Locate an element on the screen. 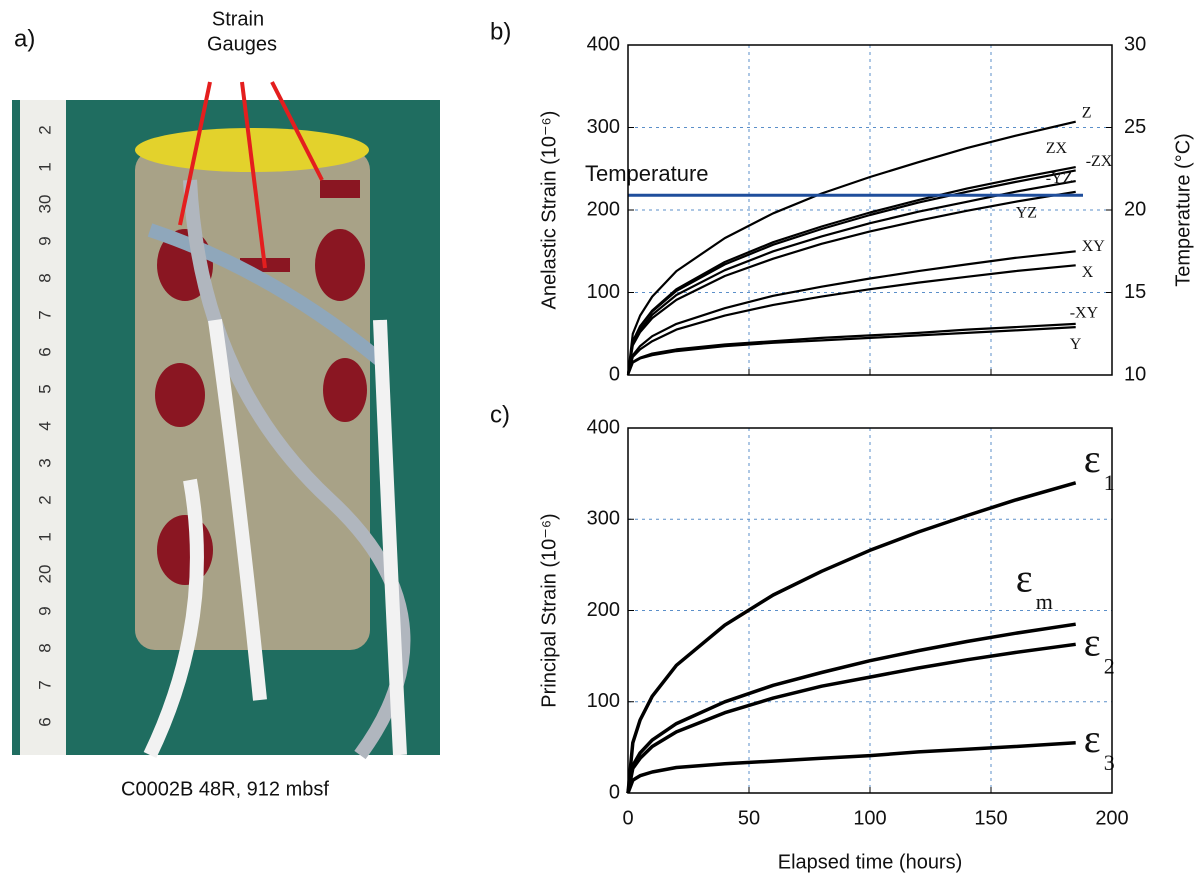 The width and height of the screenshot is (1200, 882). ruler-label: 5 is located at coordinates (44, 388).